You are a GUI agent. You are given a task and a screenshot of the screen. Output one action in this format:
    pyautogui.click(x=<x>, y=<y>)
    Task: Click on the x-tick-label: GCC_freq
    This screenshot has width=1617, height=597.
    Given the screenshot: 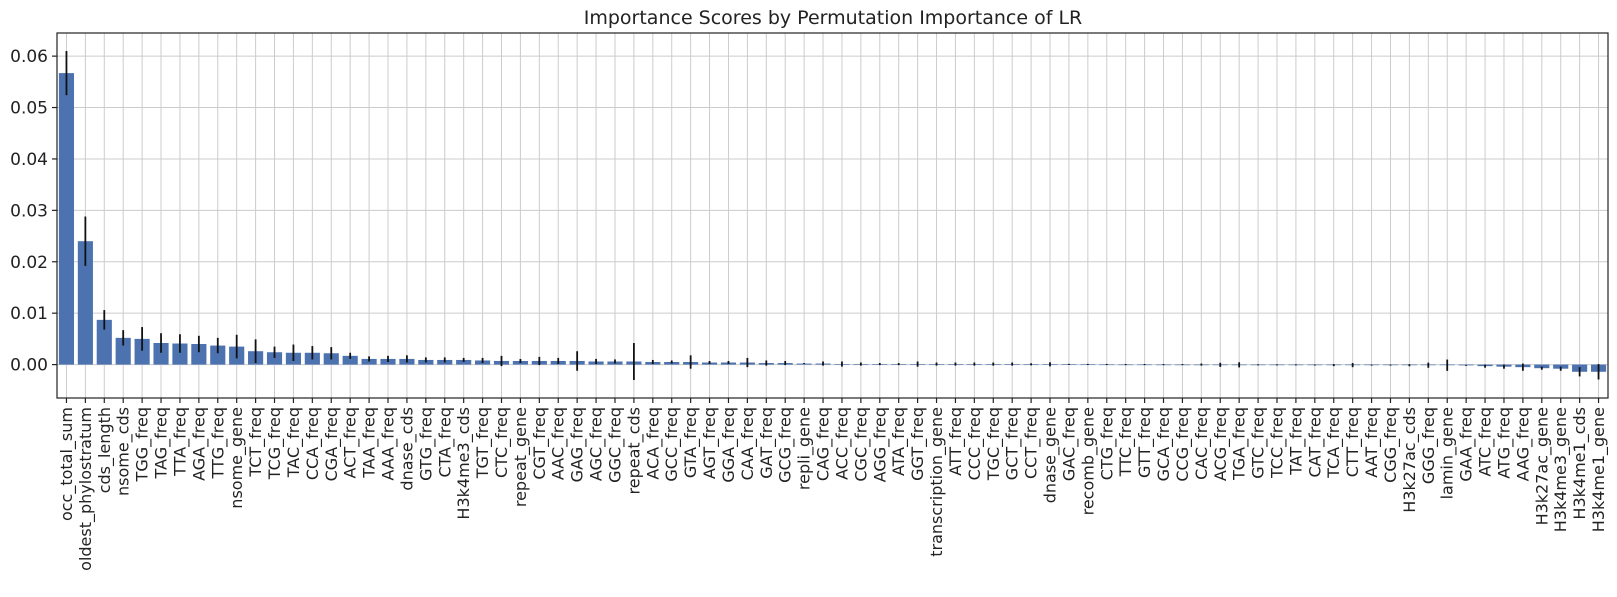 What is the action you would take?
    pyautogui.click(x=672, y=444)
    